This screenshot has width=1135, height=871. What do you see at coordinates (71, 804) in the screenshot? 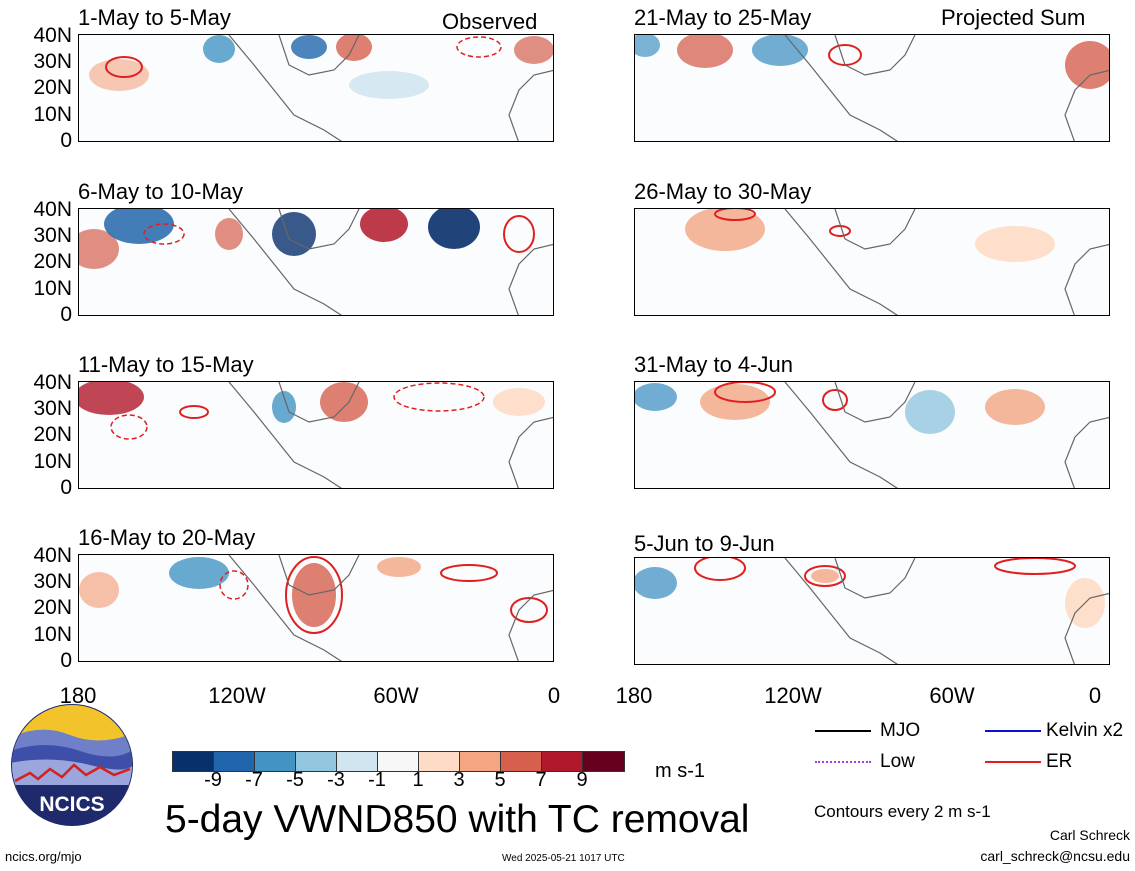
I see `logo-text: NCICS` at bounding box center [71, 804].